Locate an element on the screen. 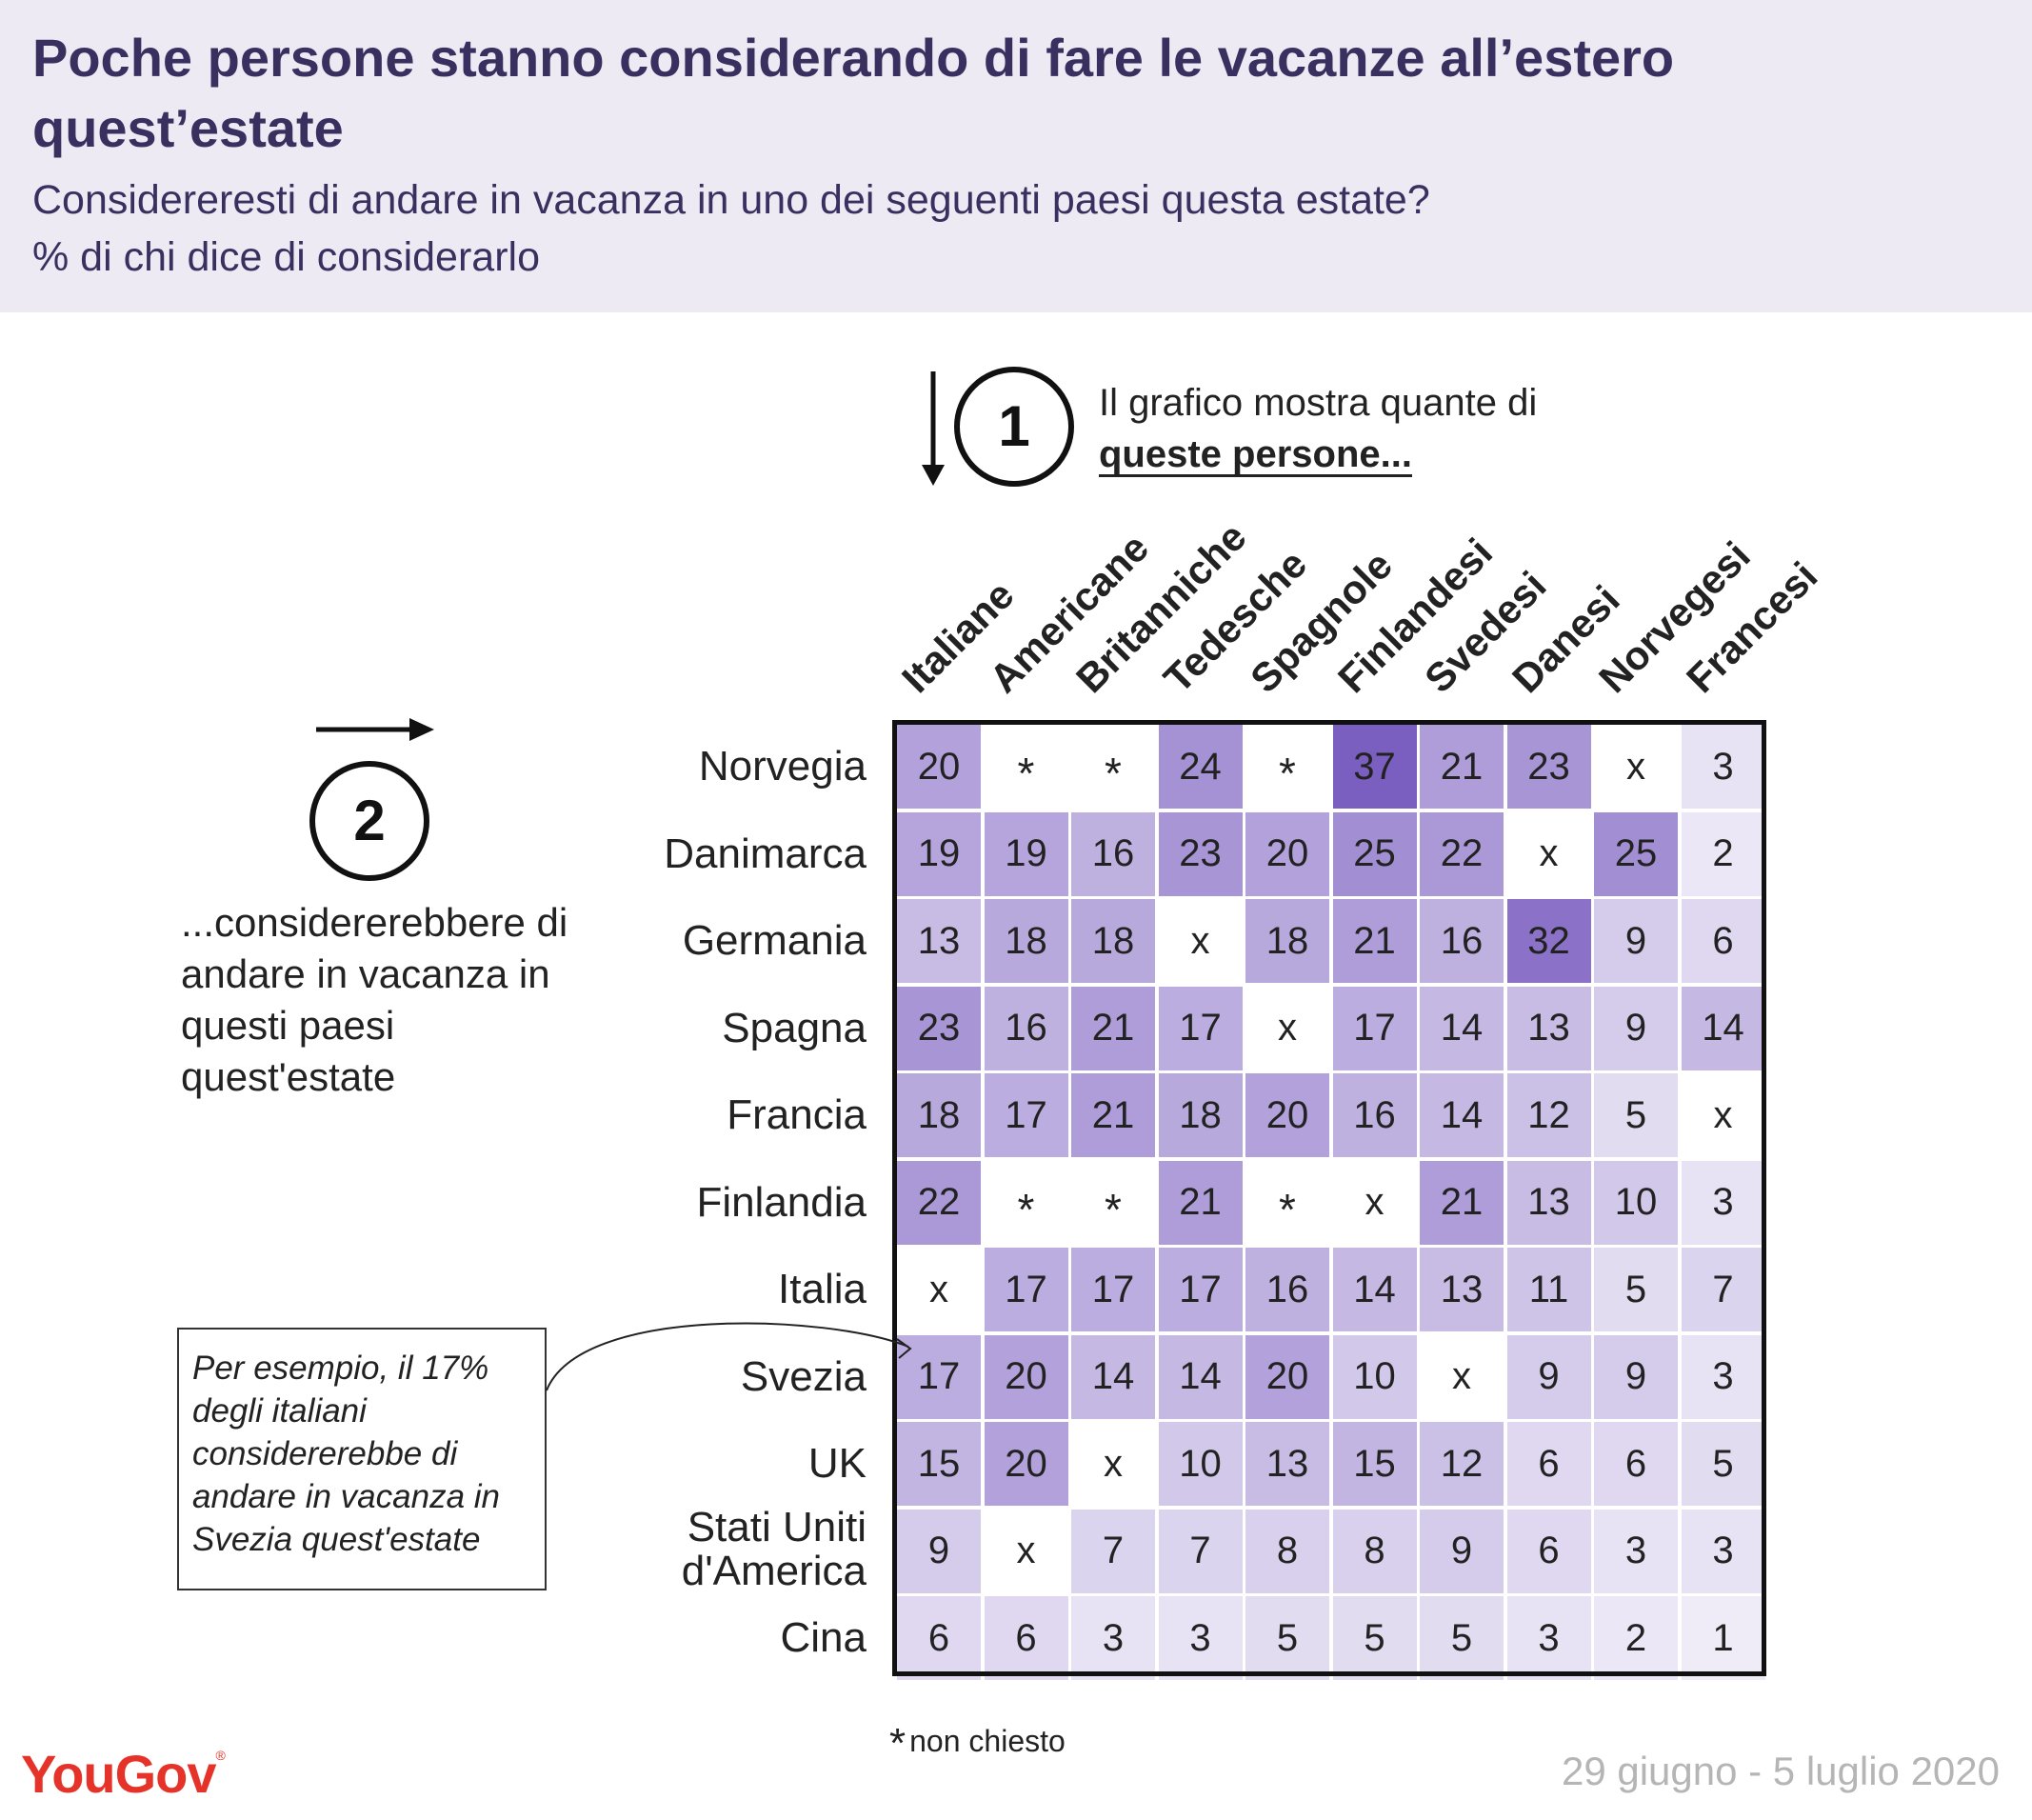 This screenshot has height=1820, width=2032. survey-date: 29 giugno - 5 luglio 2020 is located at coordinates (1780, 1771).